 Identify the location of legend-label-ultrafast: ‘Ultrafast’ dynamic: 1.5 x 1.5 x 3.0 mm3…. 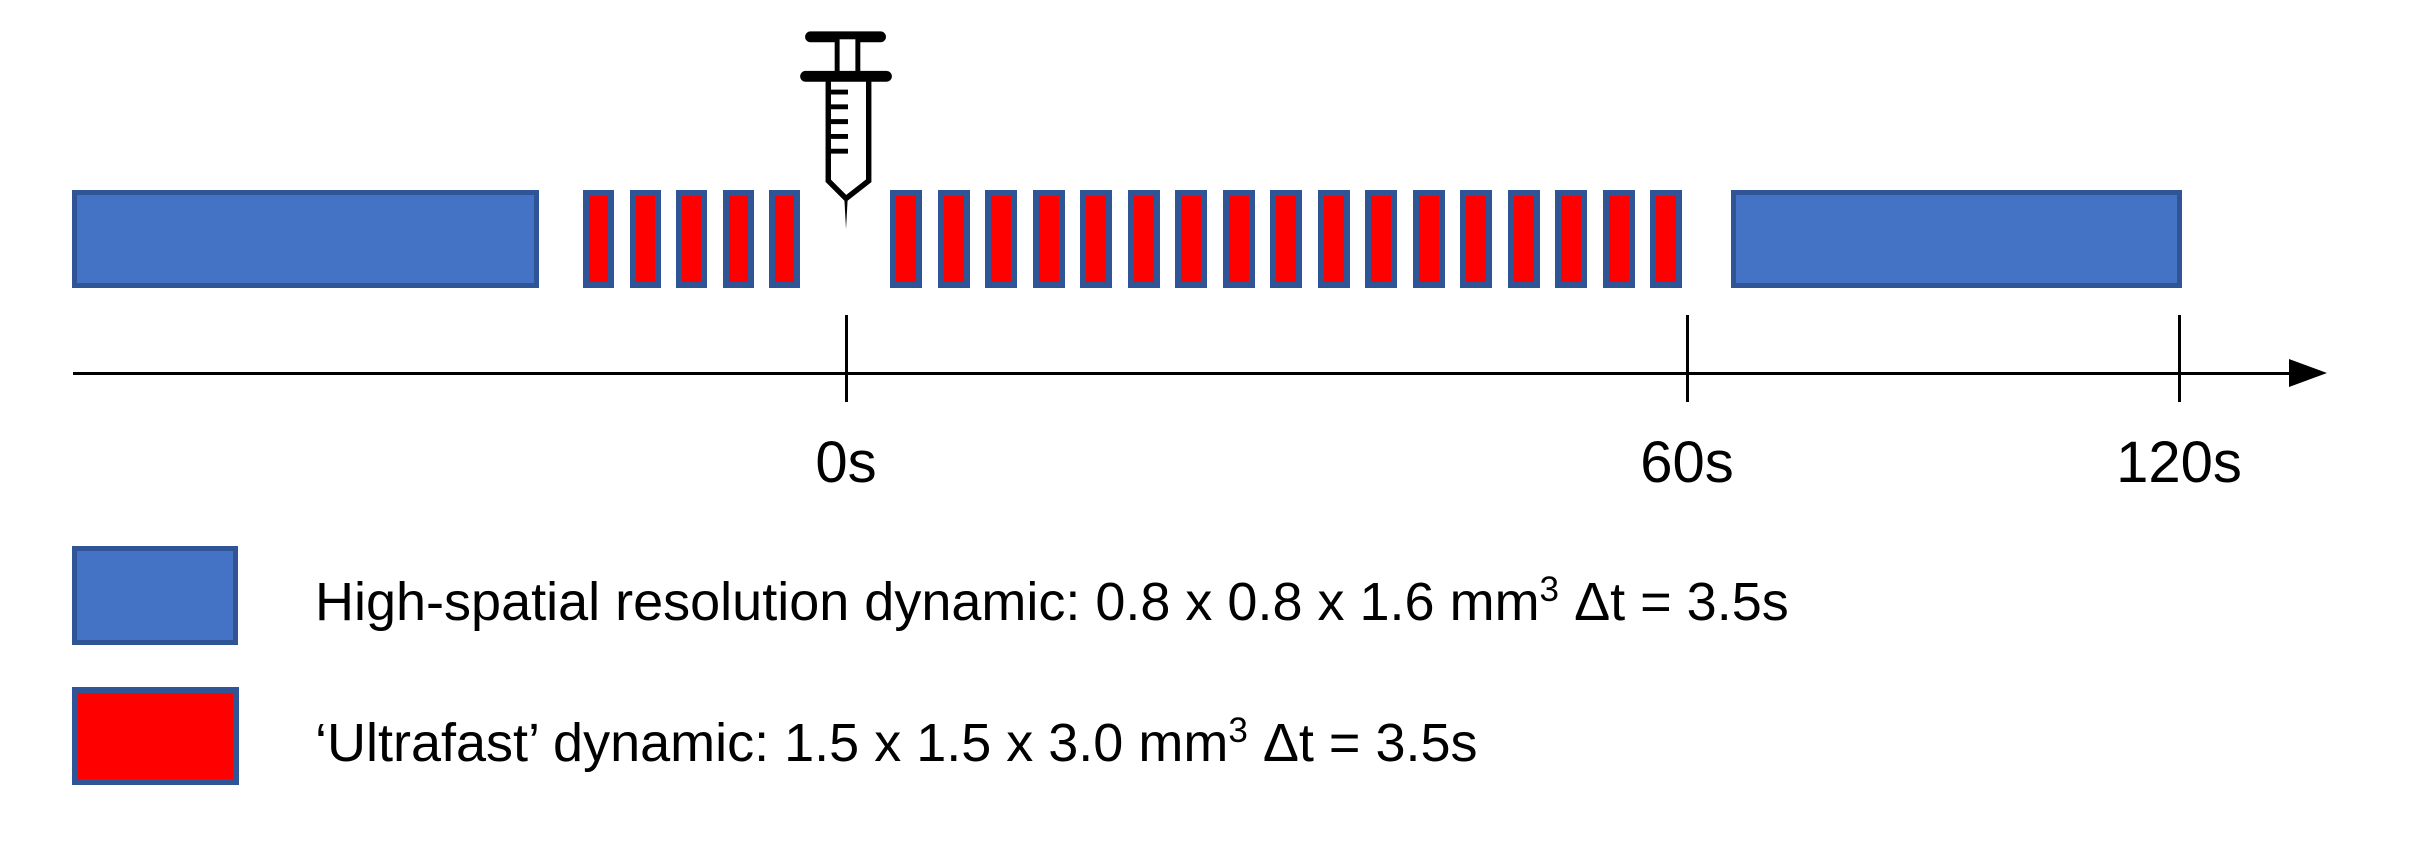
(896, 743).